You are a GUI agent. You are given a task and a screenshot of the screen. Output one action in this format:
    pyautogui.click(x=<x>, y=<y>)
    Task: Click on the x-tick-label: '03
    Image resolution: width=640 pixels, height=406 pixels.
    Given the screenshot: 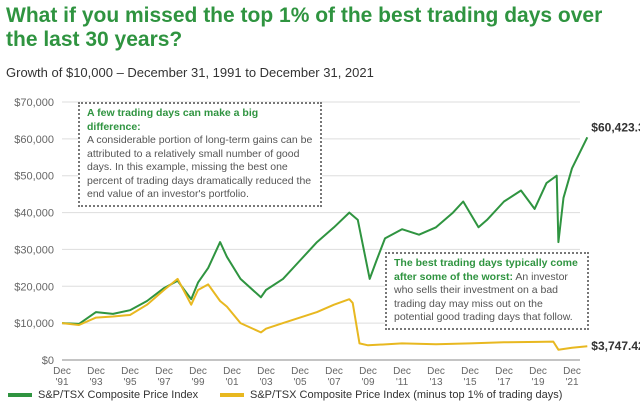 What is the action you would take?
    pyautogui.click(x=265, y=382)
    